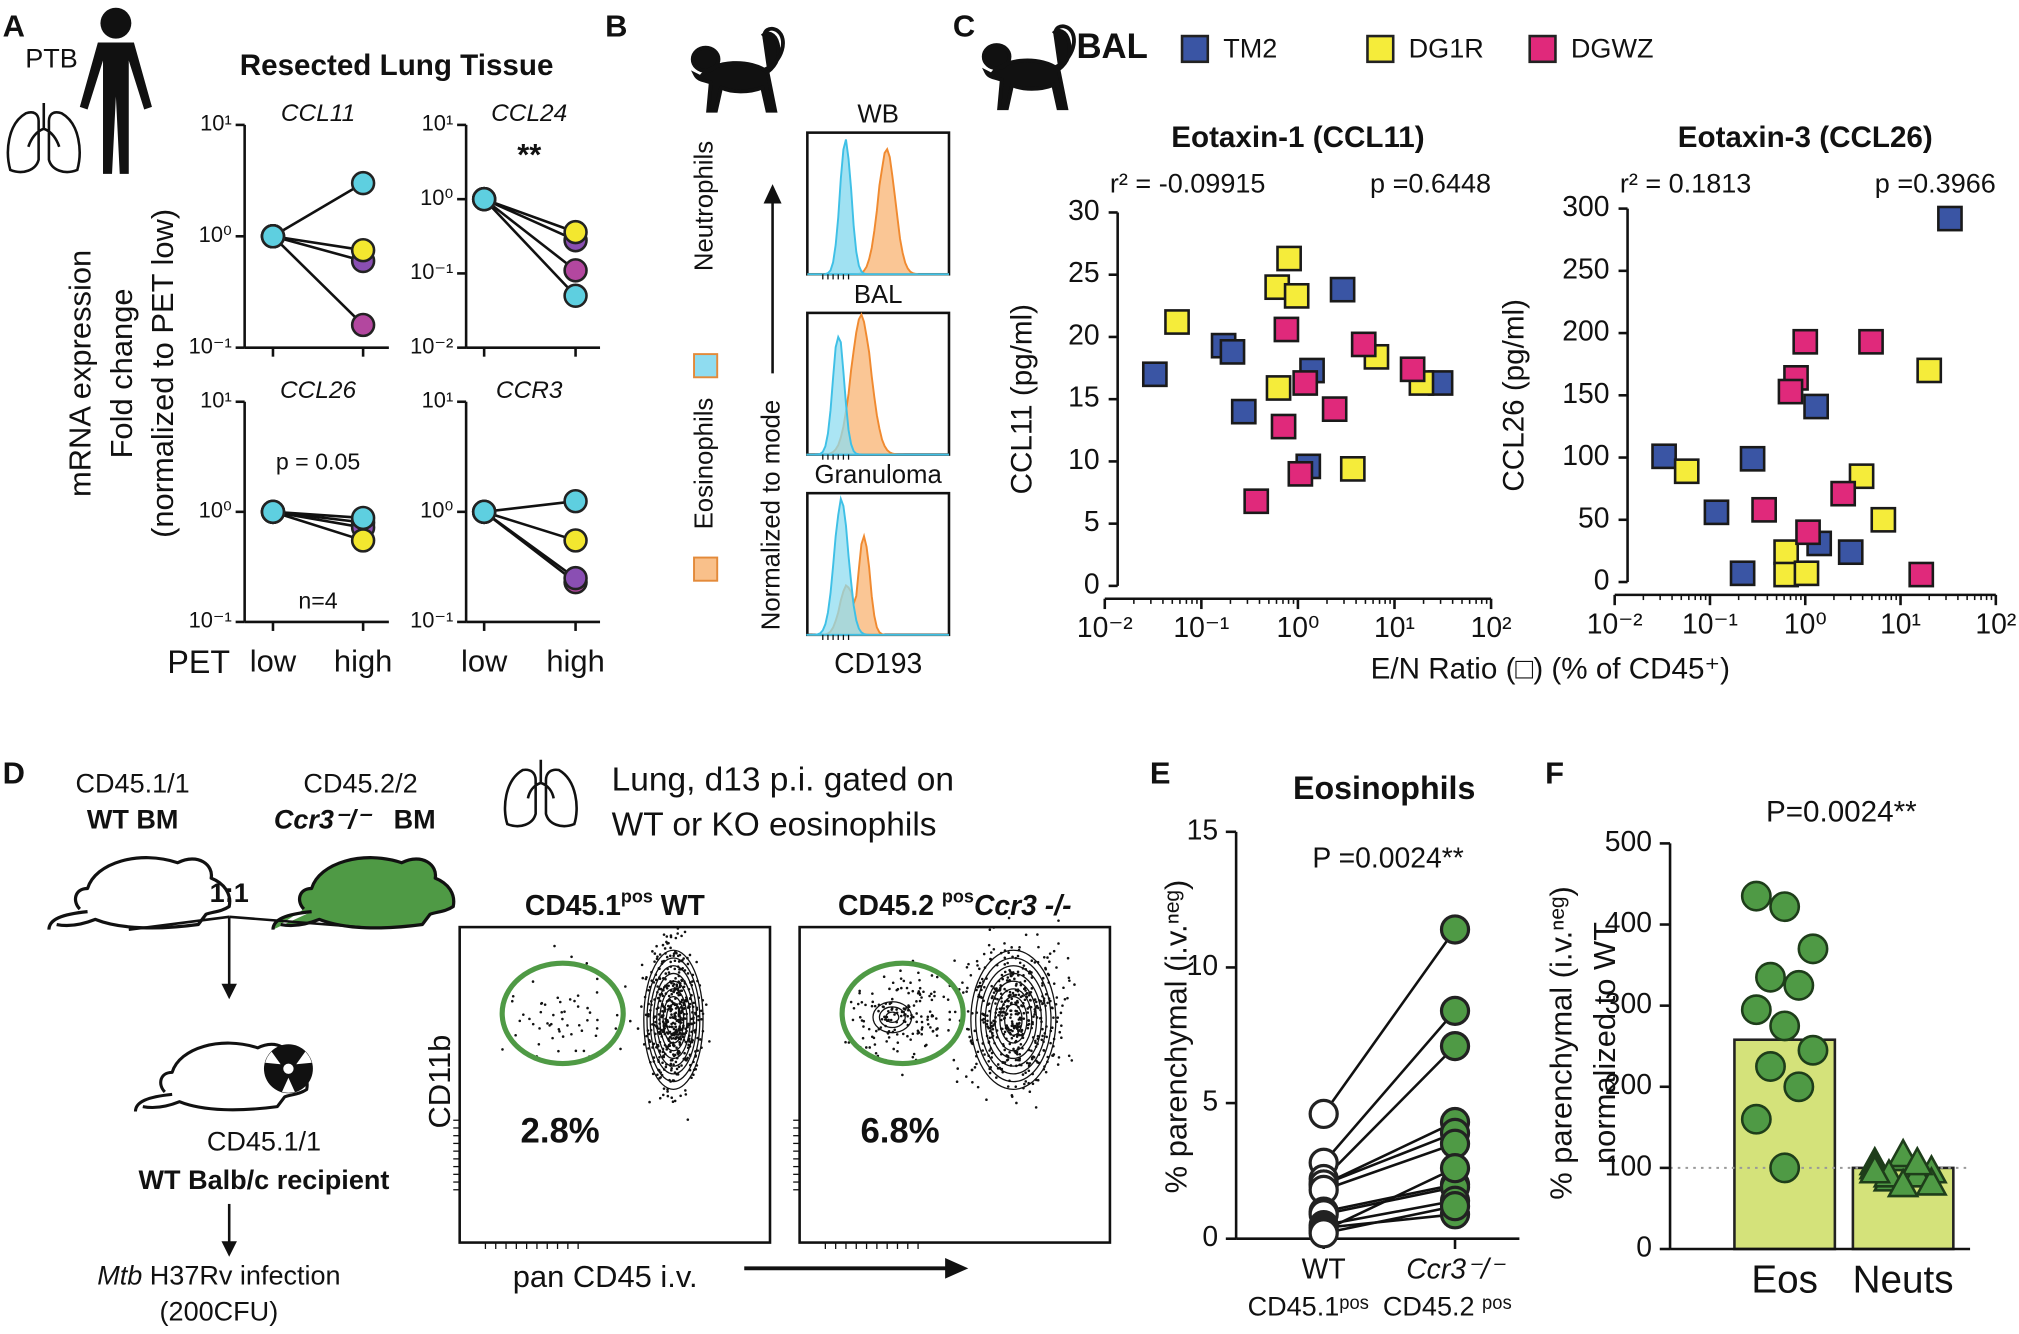 Image resolution: width=2019 pixels, height=1334 pixels. I want to click on y-axis-label: mRNA expression, so click(80, 373).